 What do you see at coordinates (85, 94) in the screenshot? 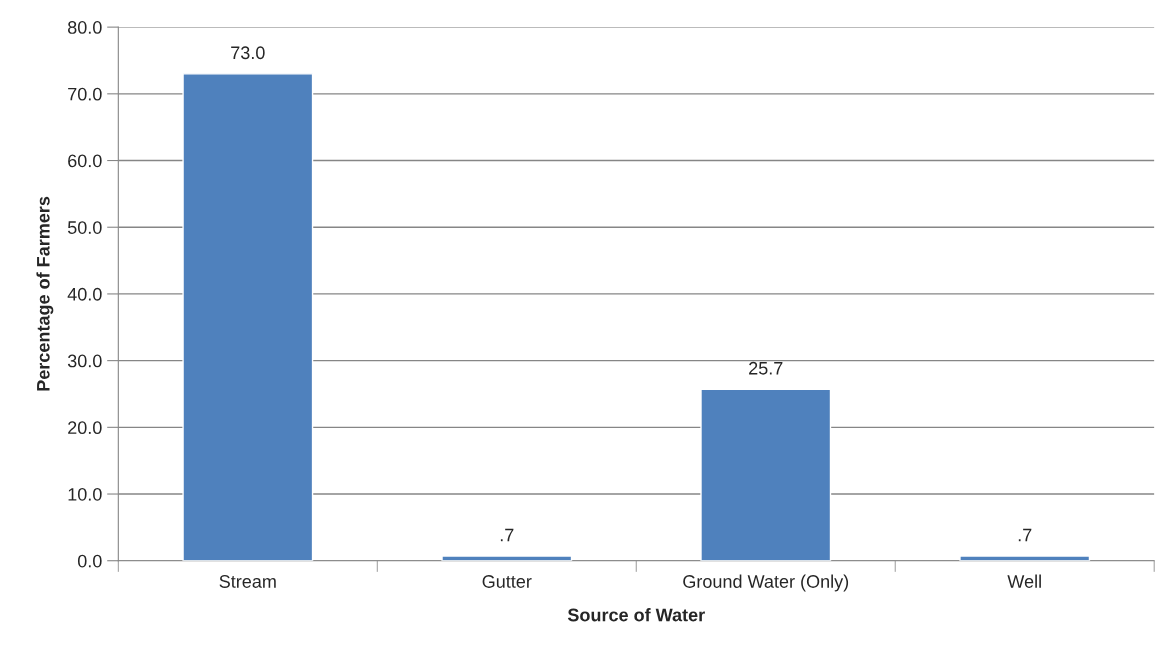
I see `y-tick-label: 70.0` at bounding box center [85, 94].